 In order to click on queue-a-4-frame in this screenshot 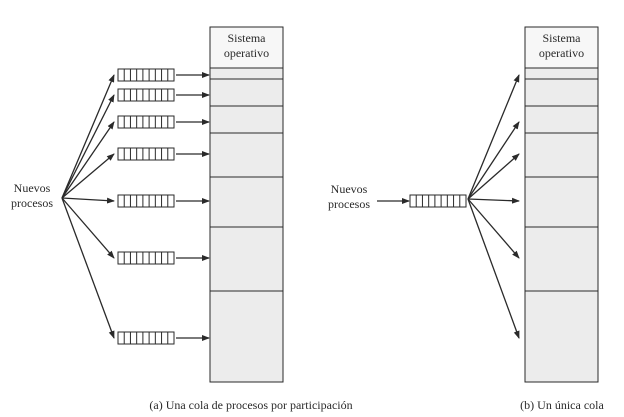, I will do `click(146, 154)`.